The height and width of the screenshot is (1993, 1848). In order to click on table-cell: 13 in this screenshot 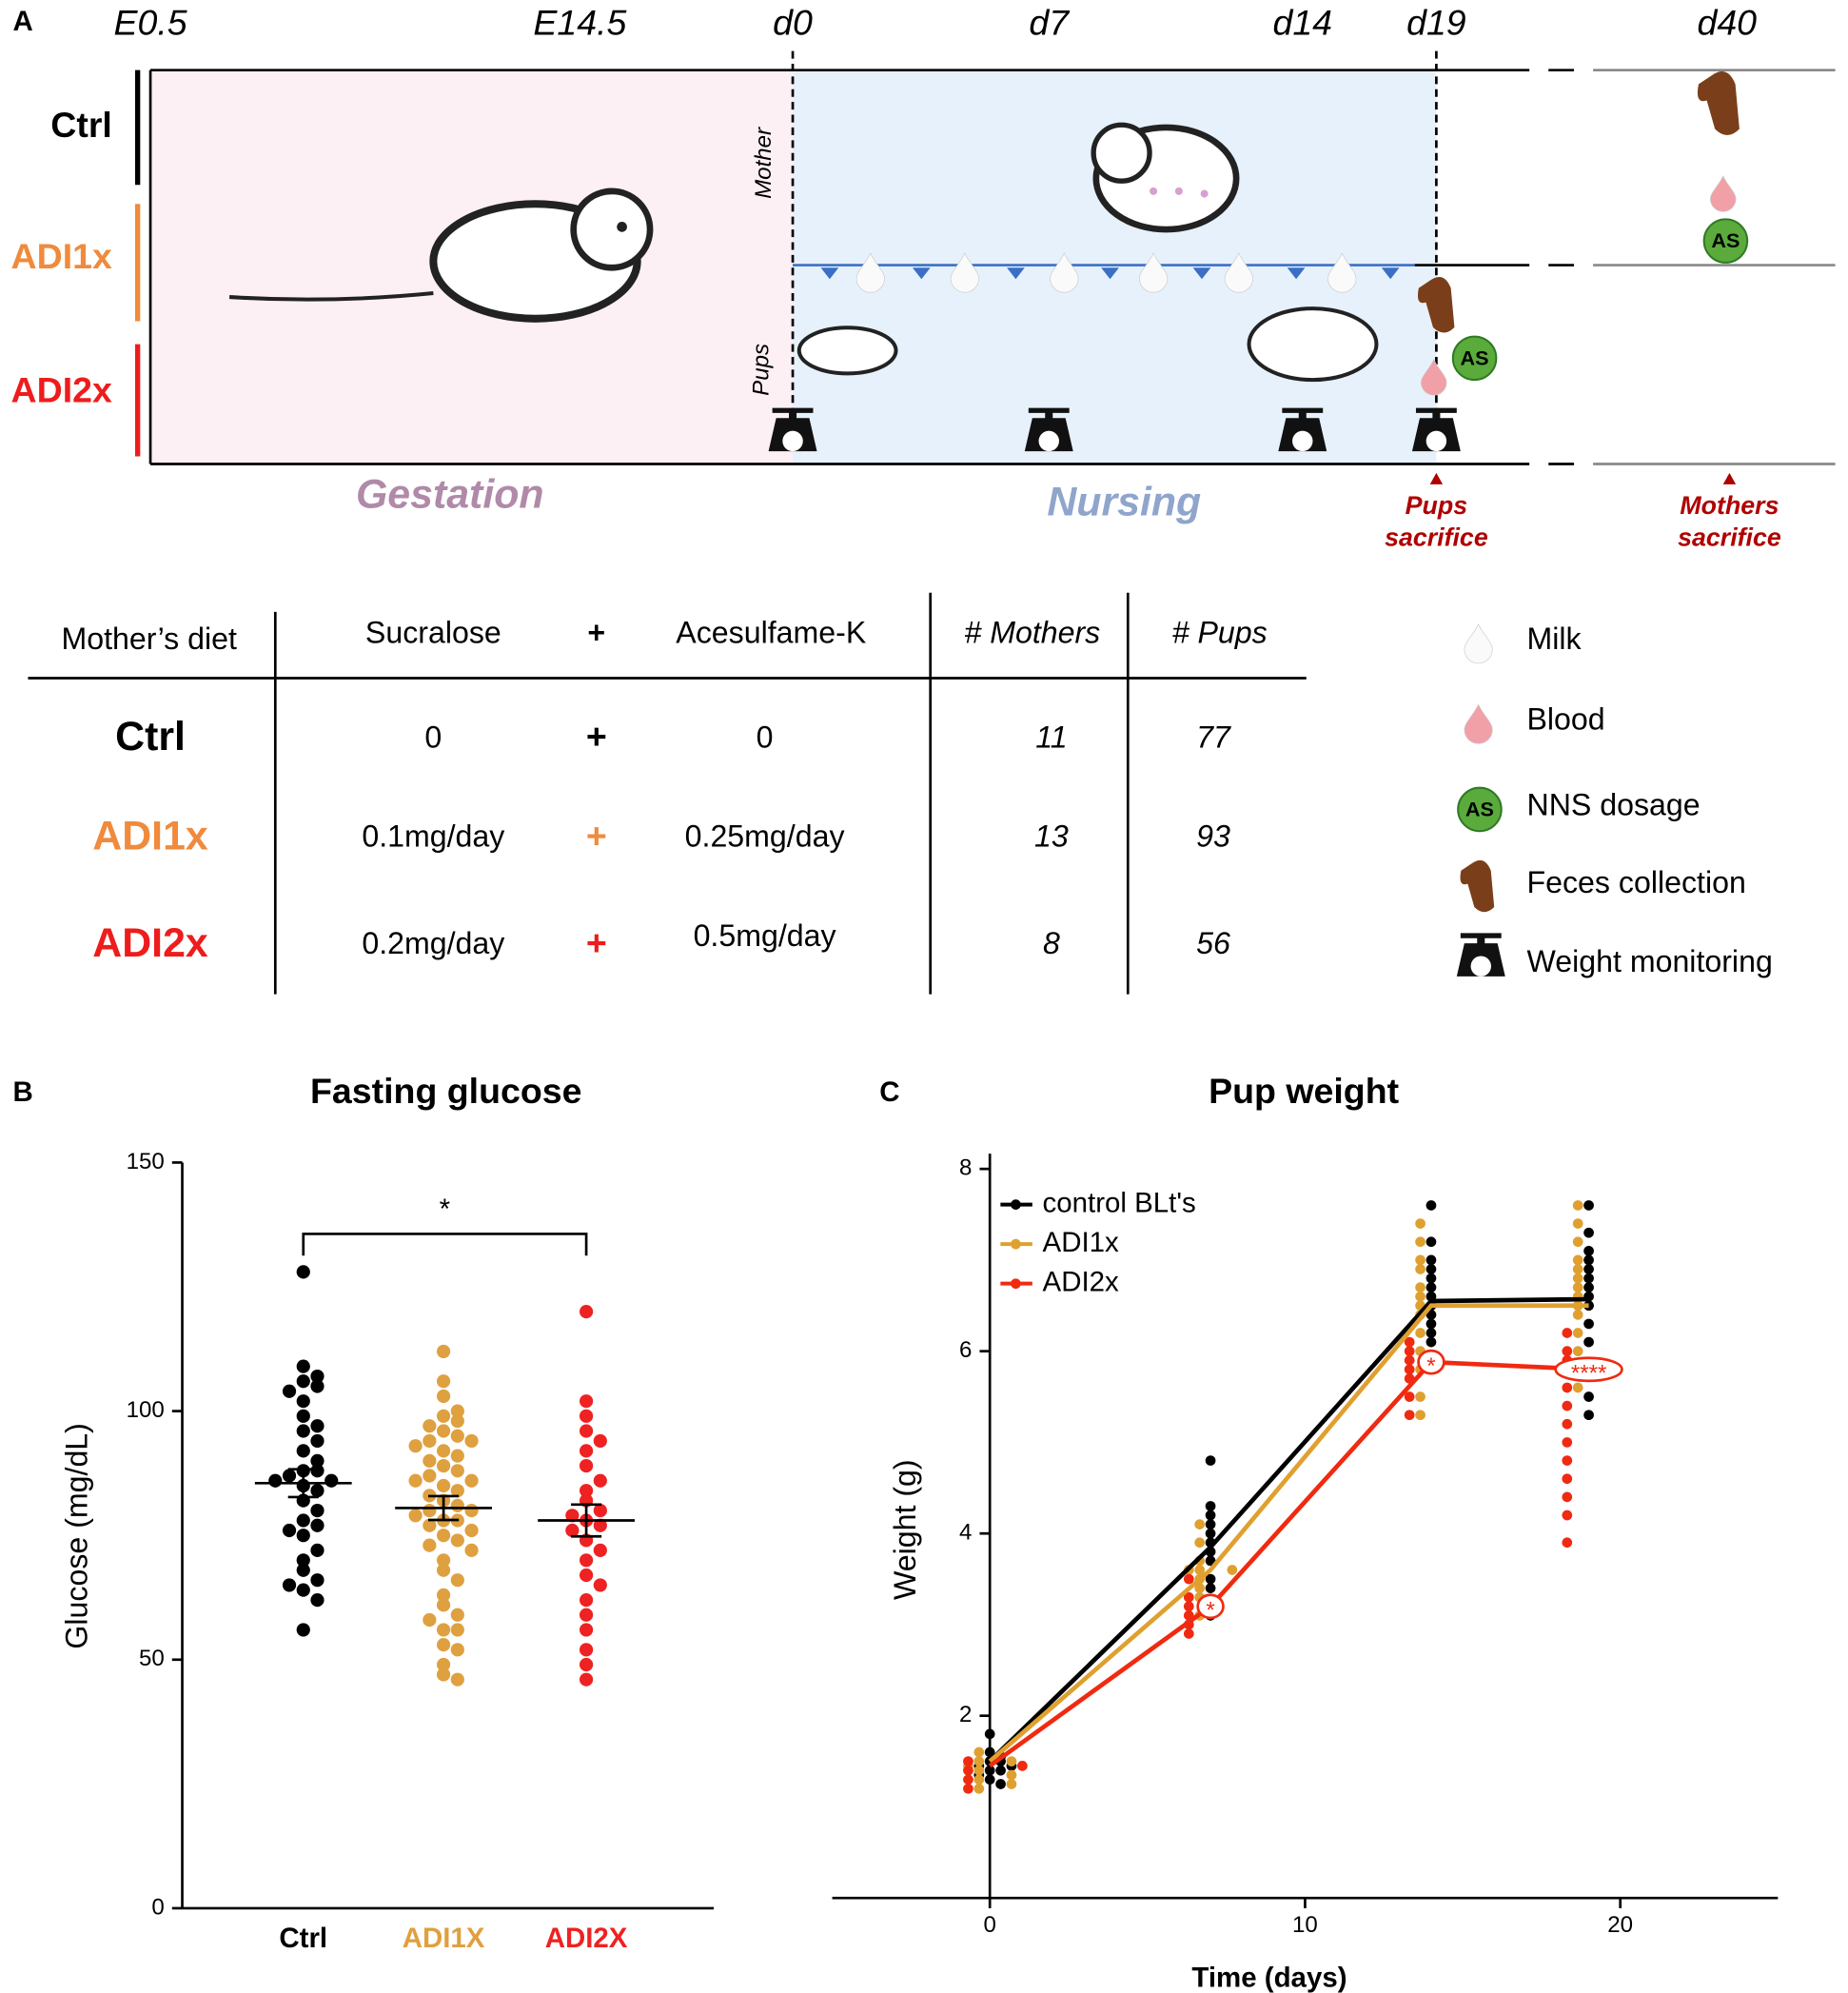, I will do `click(1052, 836)`.